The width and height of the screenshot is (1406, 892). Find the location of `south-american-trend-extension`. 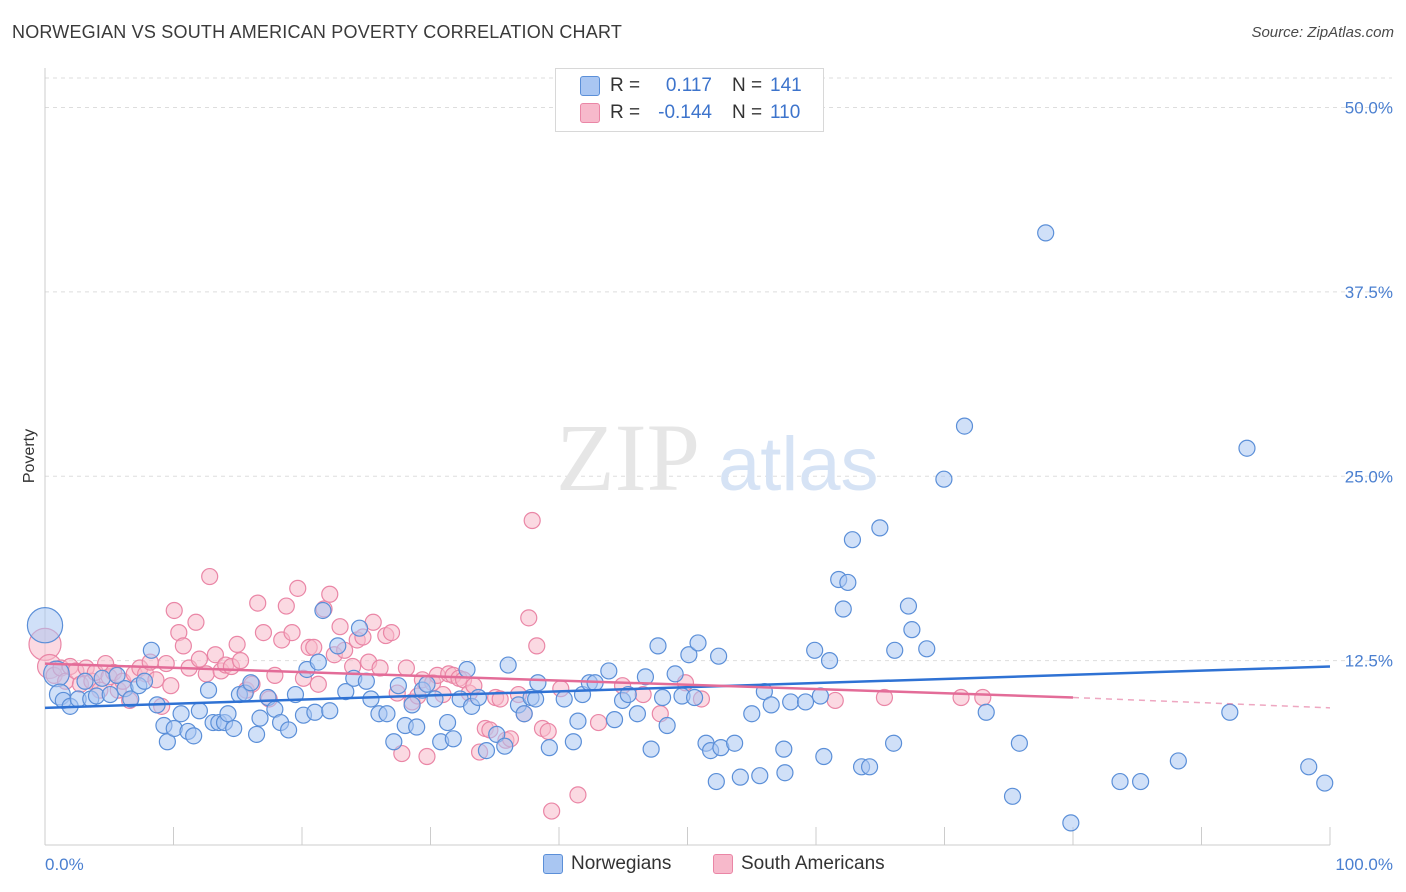

south-american-trend-extension is located at coordinates (1201, 702).